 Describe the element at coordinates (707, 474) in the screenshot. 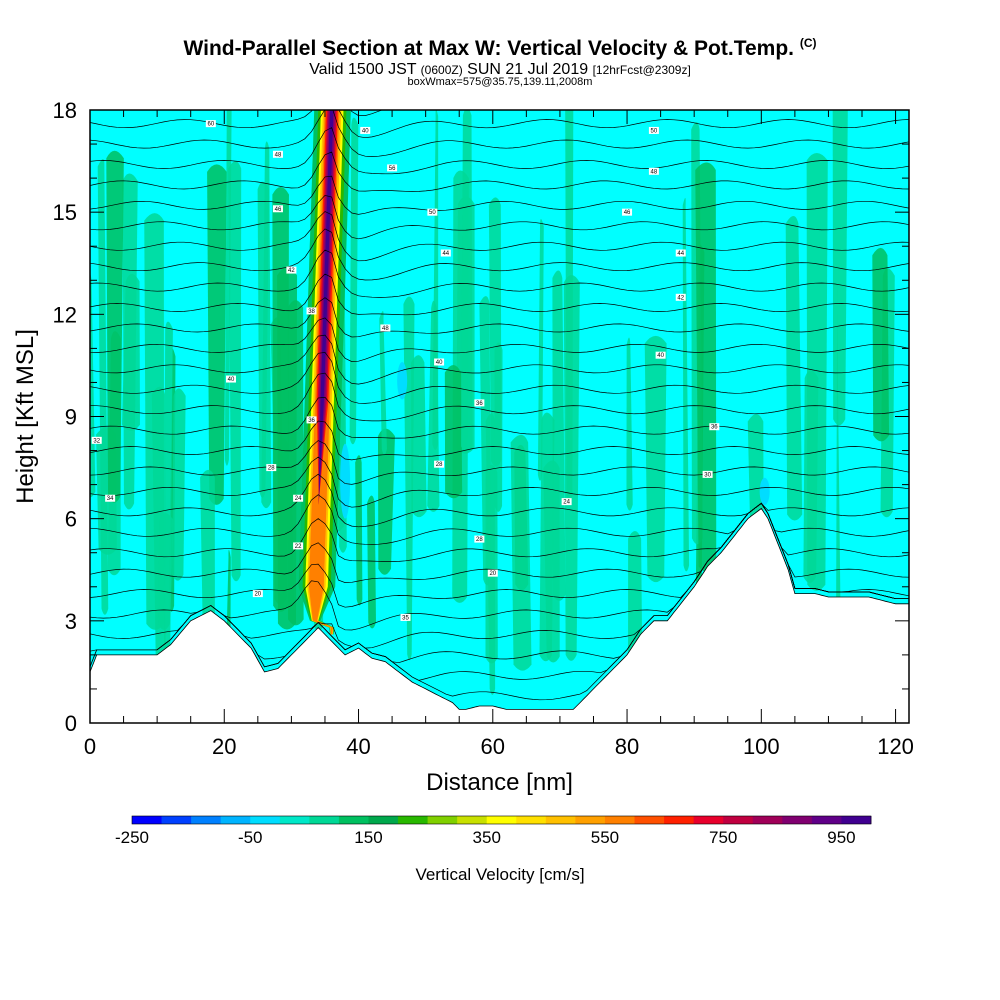

I see `contour-label: 30` at that location.